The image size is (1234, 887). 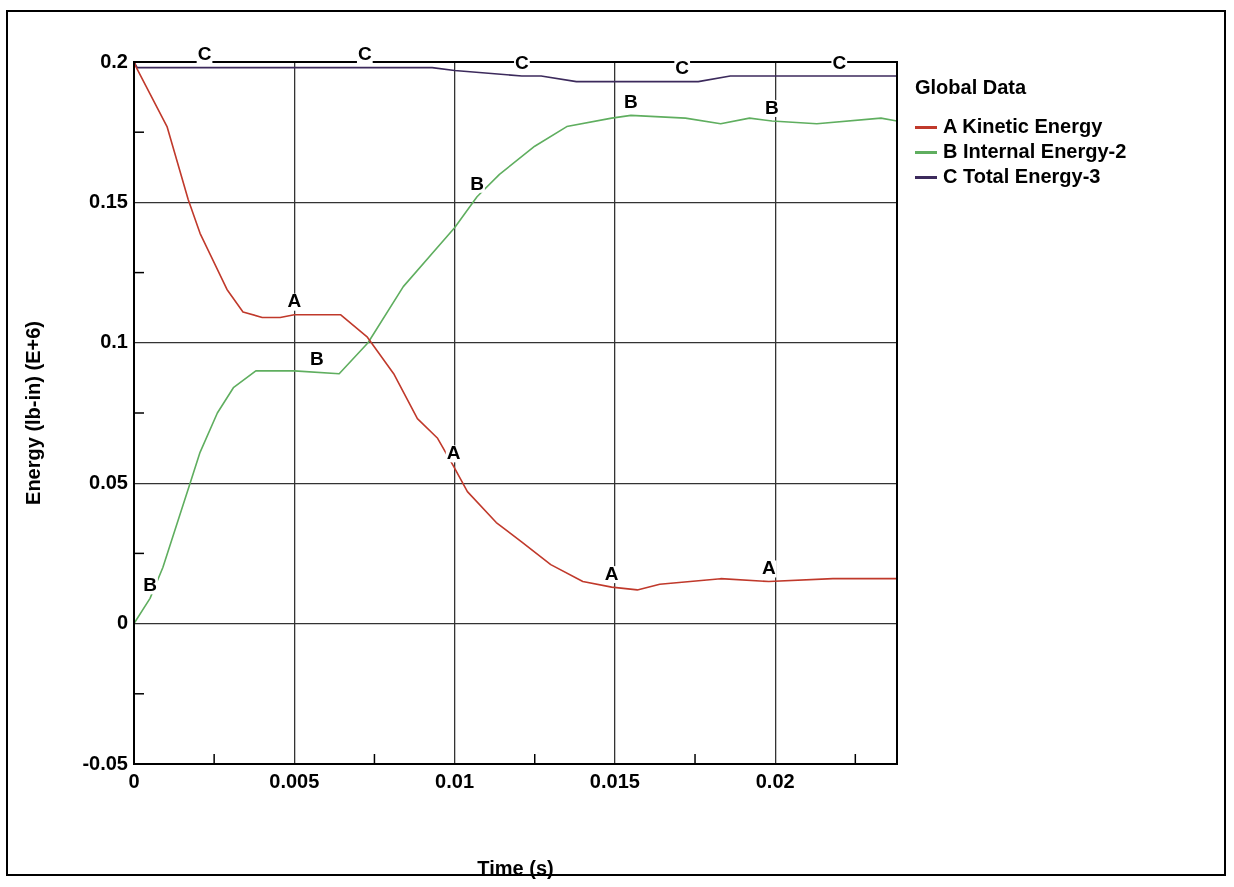 I want to click on y-tick-label: 0.1, so click(x=114, y=341).